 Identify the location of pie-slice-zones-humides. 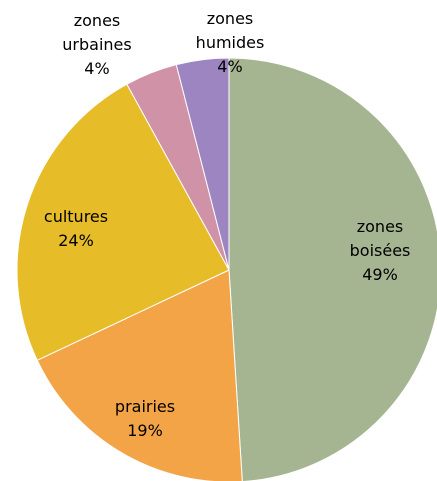
(202, 164).